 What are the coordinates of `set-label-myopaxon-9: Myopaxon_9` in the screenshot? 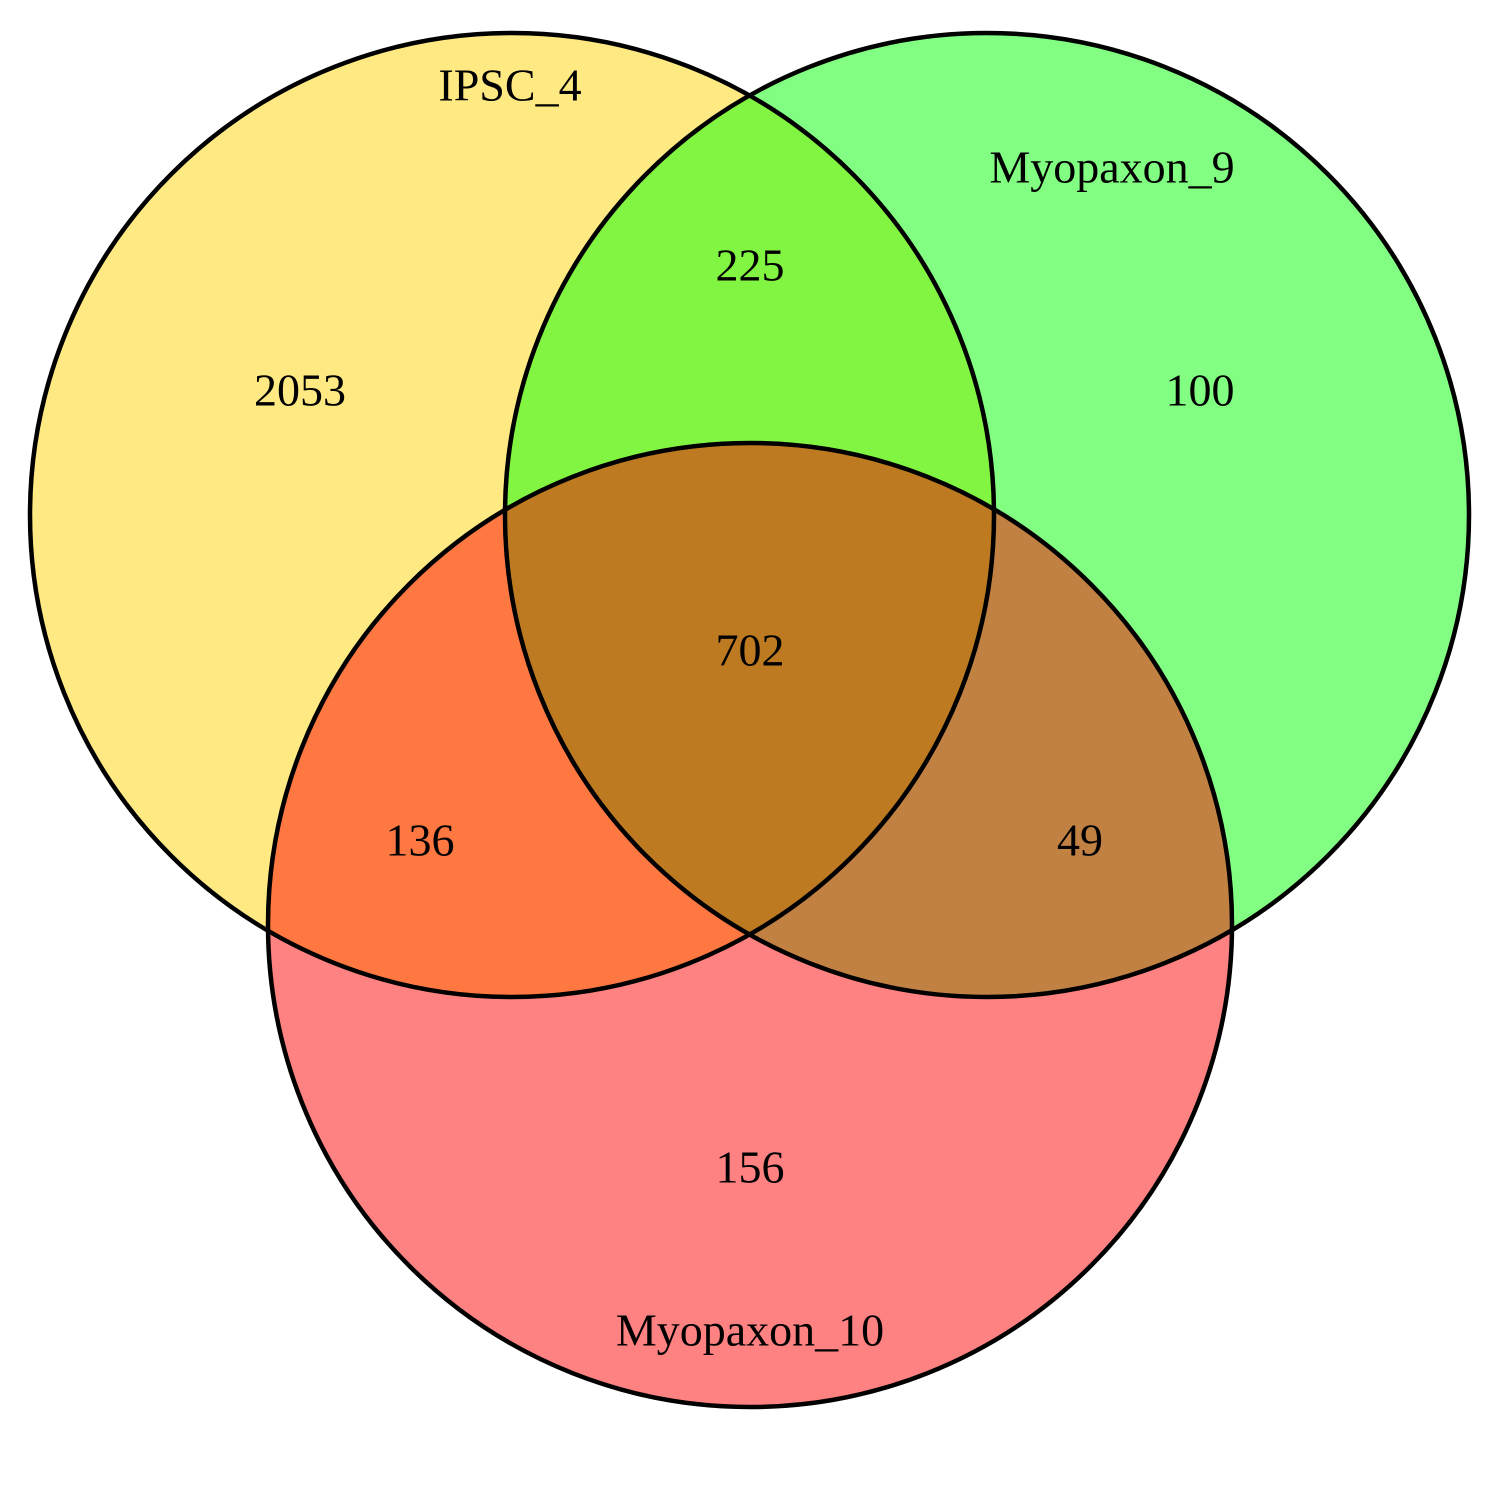 It's located at (1111, 167).